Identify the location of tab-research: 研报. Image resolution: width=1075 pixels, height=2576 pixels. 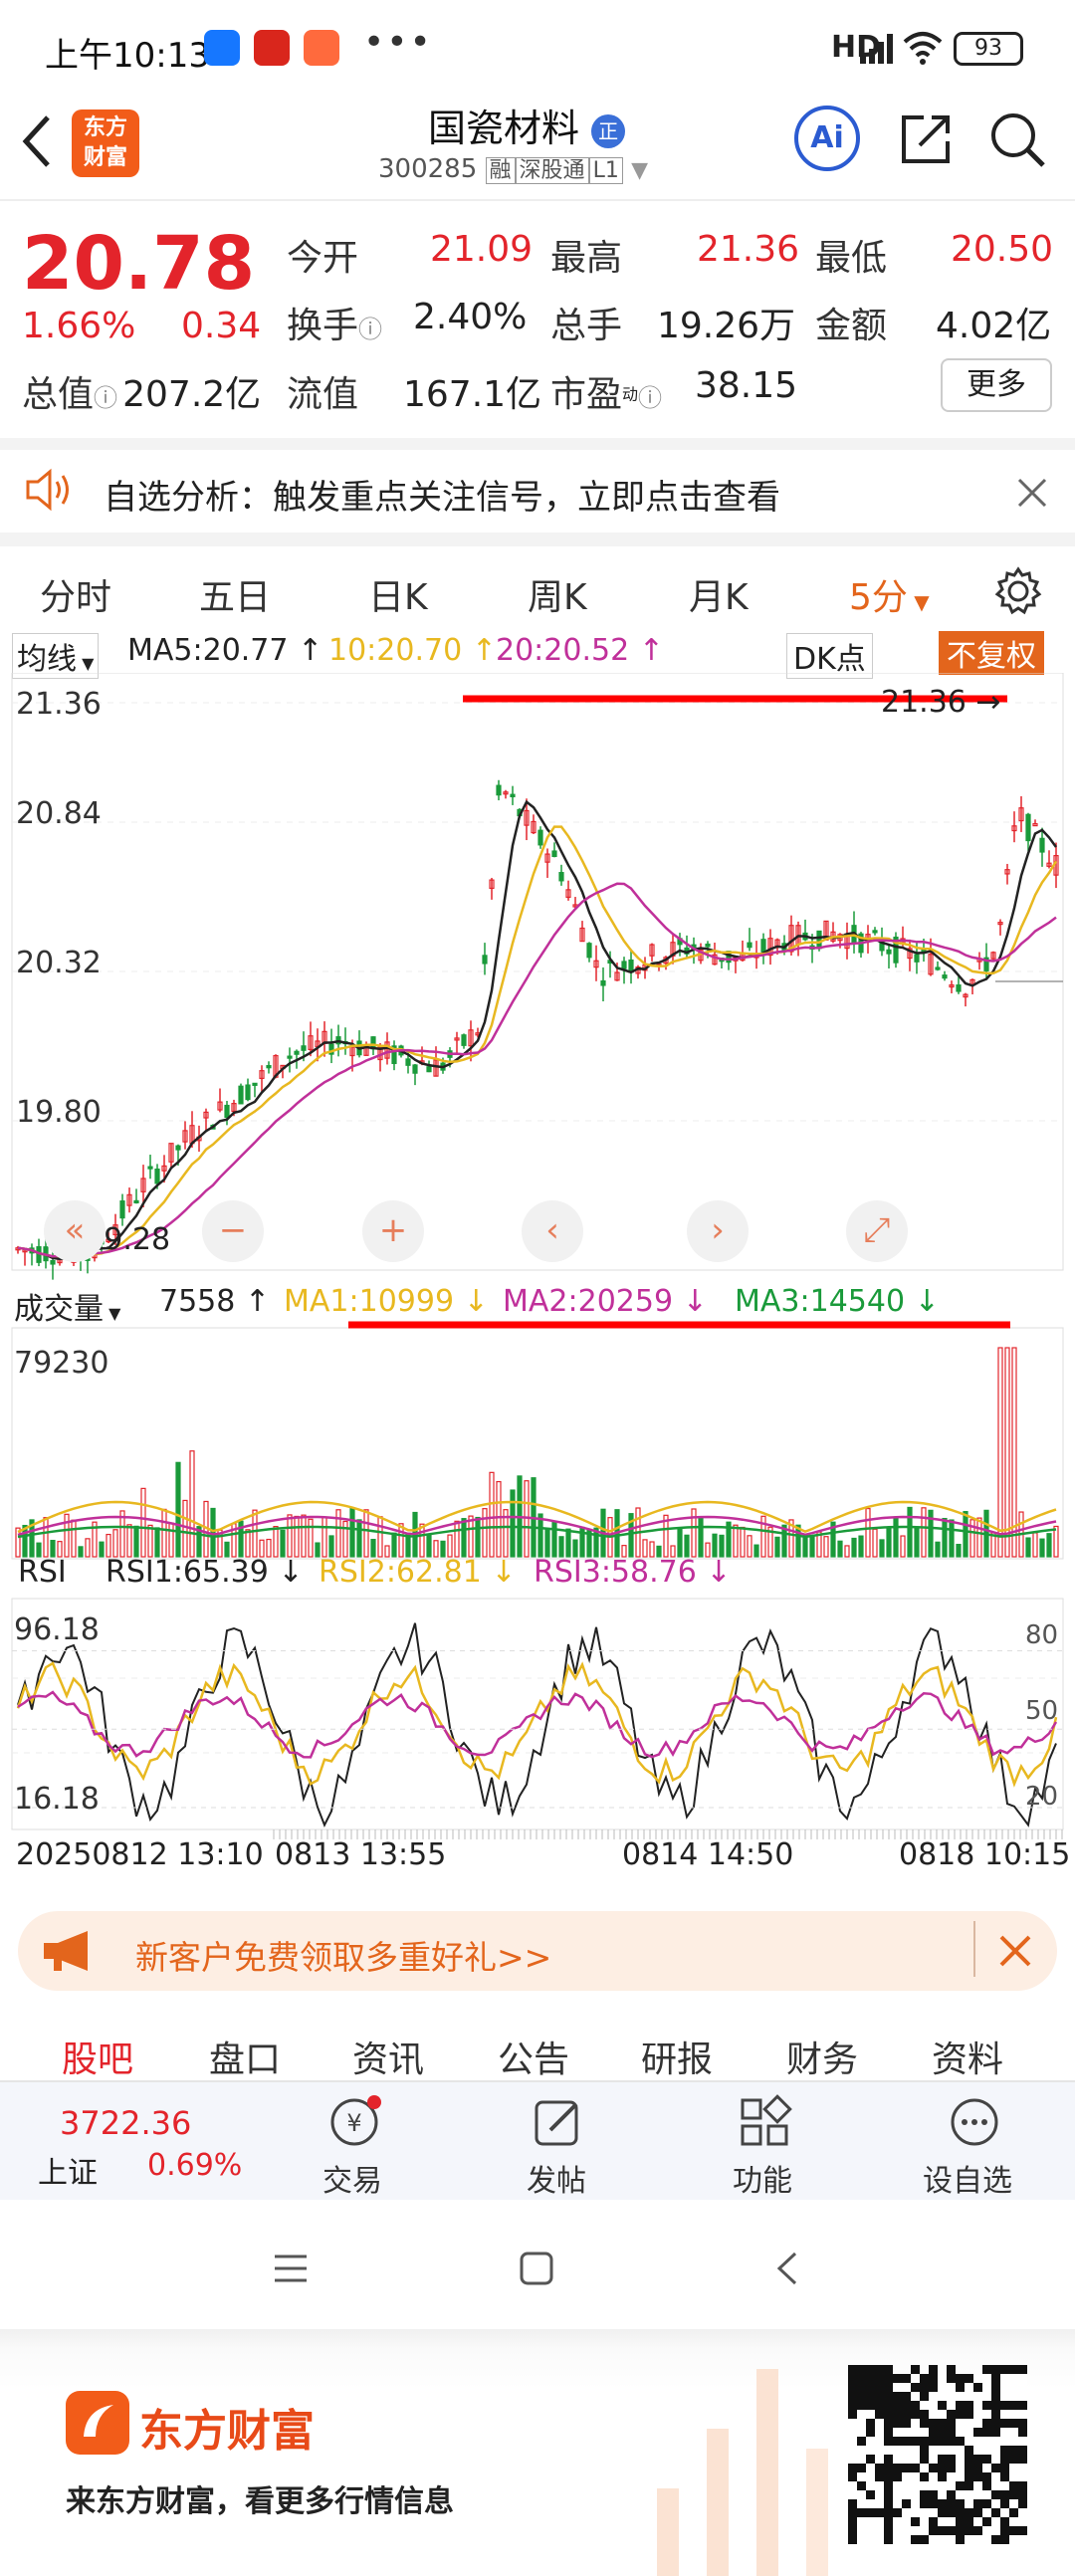
(678, 2059).